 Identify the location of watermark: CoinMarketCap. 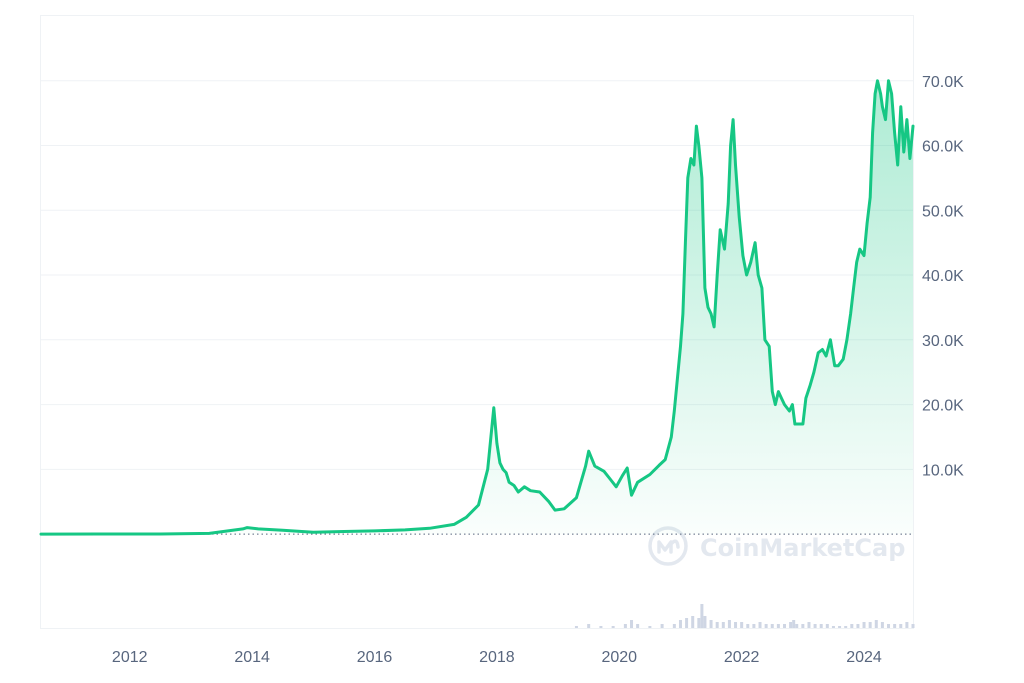
(776, 546).